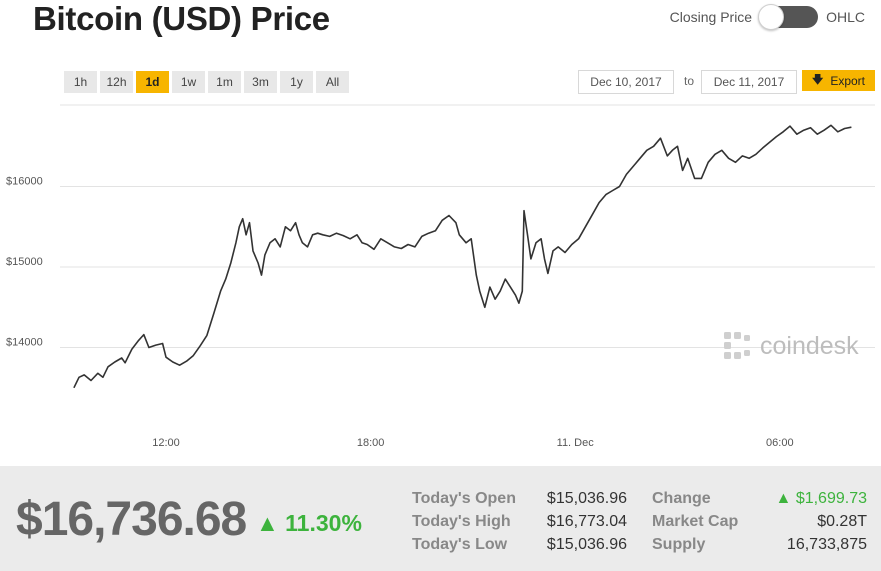 This screenshot has width=881, height=571. I want to click on stat-value-todays-open: $15,036.96, so click(586, 498).